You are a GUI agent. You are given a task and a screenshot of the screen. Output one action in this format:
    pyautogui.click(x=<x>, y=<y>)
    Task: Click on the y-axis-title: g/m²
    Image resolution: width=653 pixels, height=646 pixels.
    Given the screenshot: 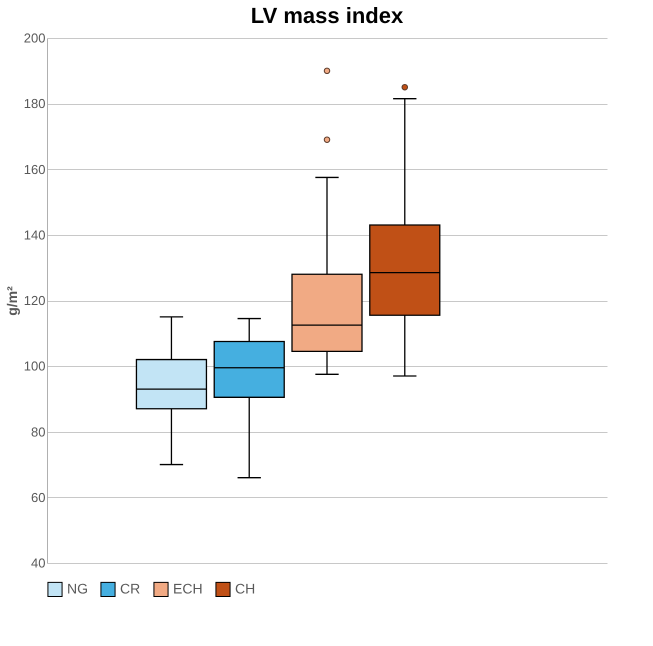 What is the action you would take?
    pyautogui.click(x=12, y=301)
    